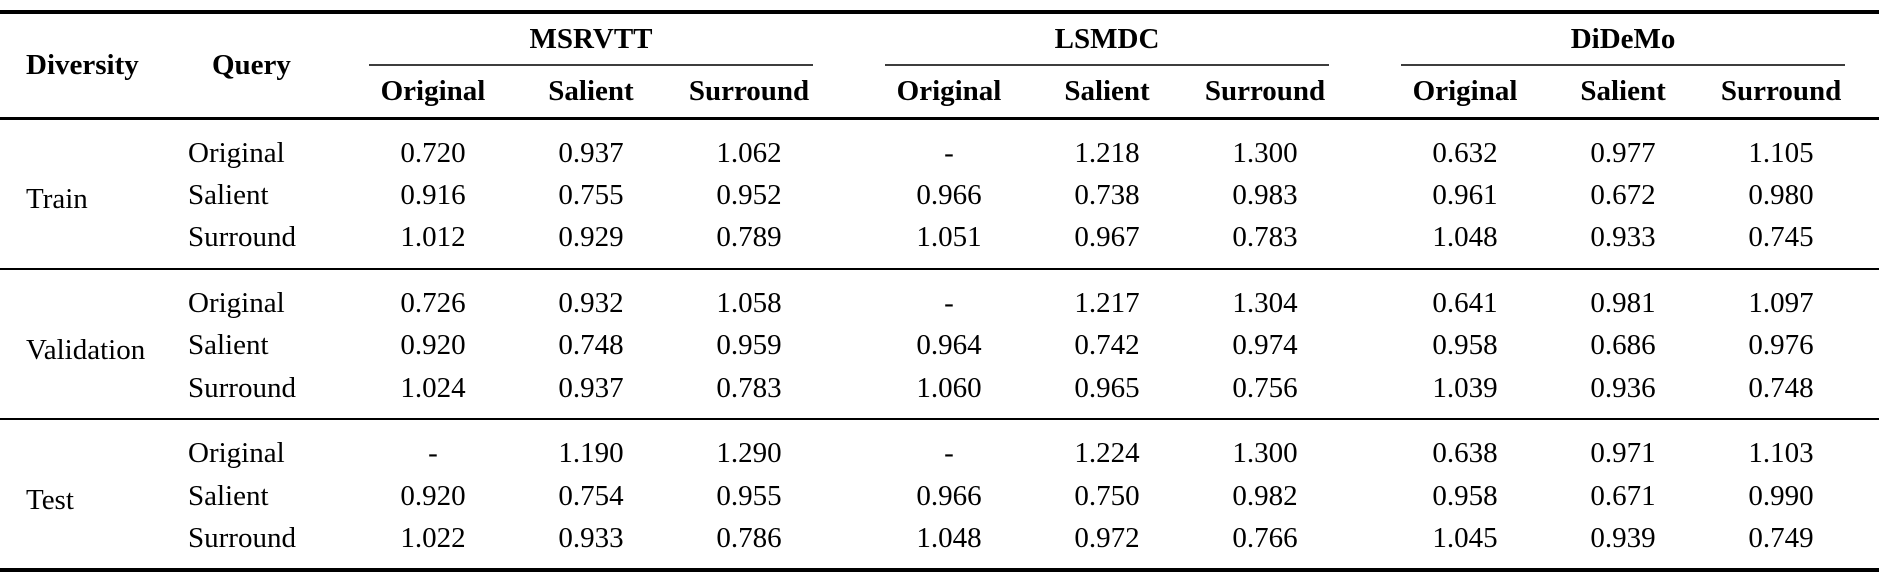 Image resolution: width=1879 pixels, height=573 pixels. What do you see at coordinates (1265, 345) in the screenshot?
I see `value-cell: 0.974` at bounding box center [1265, 345].